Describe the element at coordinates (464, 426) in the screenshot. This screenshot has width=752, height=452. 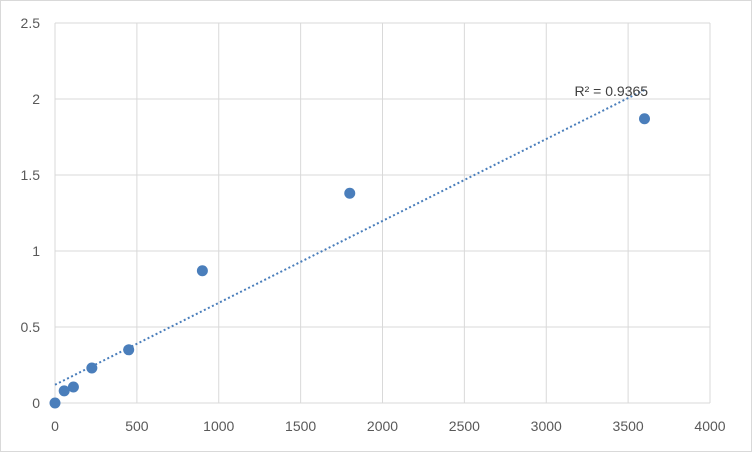
I see `x-tick-label: 2500` at that location.